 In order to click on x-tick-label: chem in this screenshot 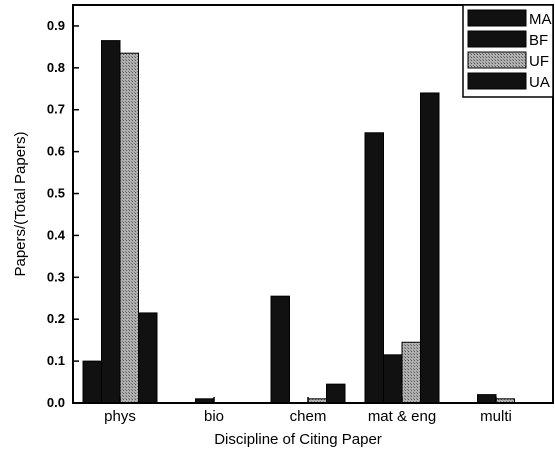, I will do `click(308, 416)`.